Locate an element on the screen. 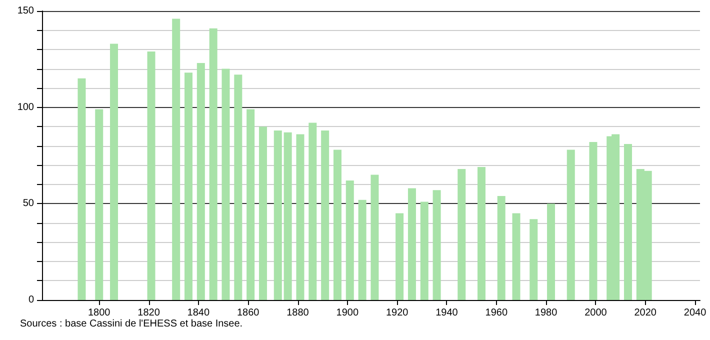  x-tick-label: 1960 is located at coordinates (496, 313).